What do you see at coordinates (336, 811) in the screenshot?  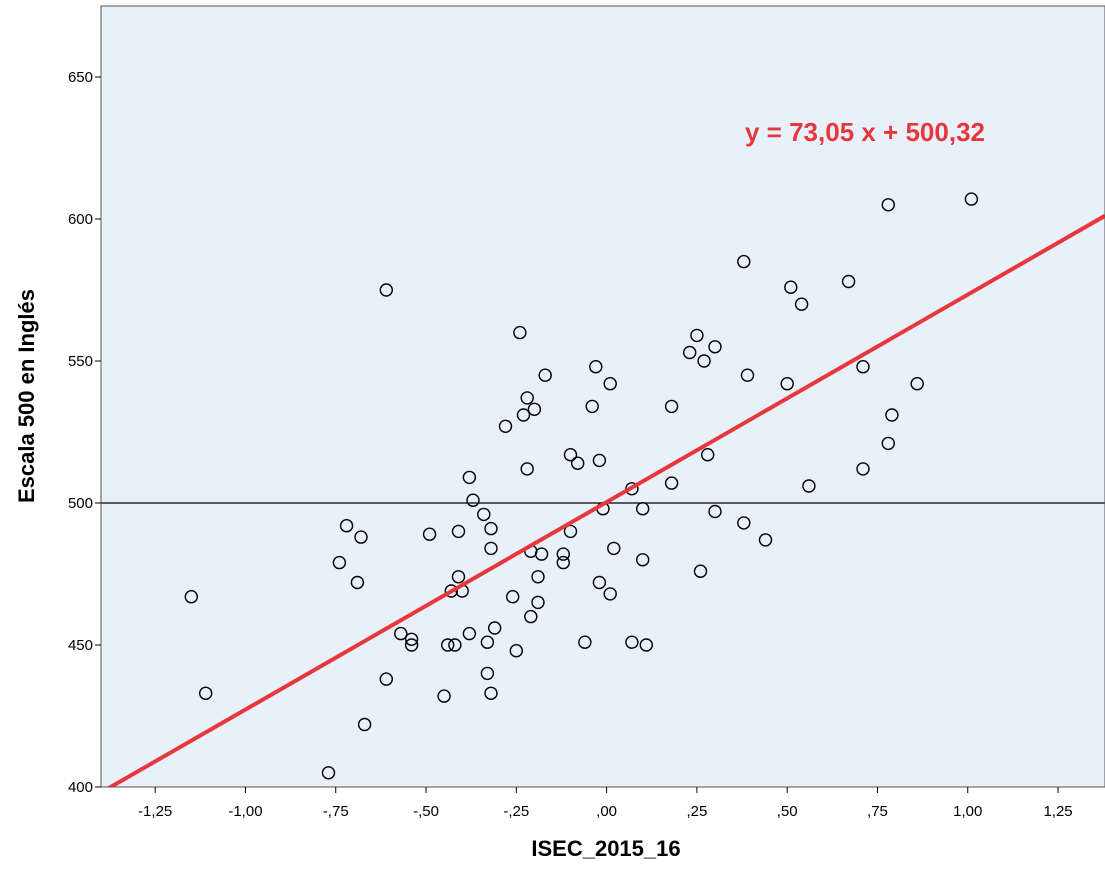 I see `x-tick-label: -,75` at bounding box center [336, 811].